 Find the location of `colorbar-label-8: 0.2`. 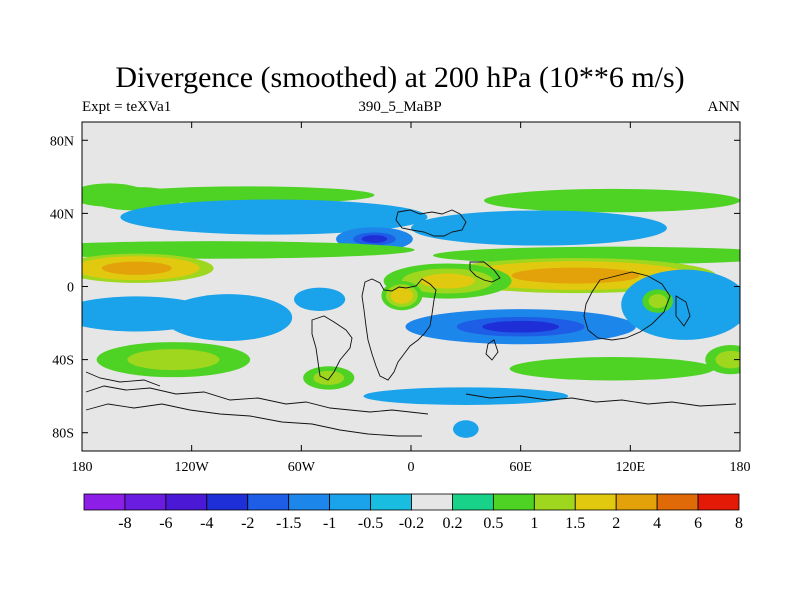

colorbar-label-8: 0.2 is located at coordinates (452, 523).